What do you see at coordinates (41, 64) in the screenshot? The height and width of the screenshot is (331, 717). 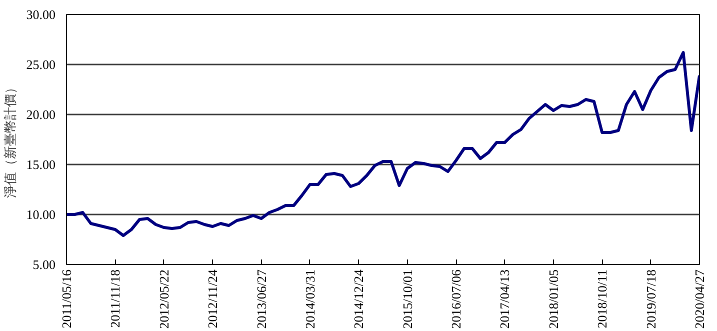 I see `y-tick-label: 25.00` at bounding box center [41, 64].